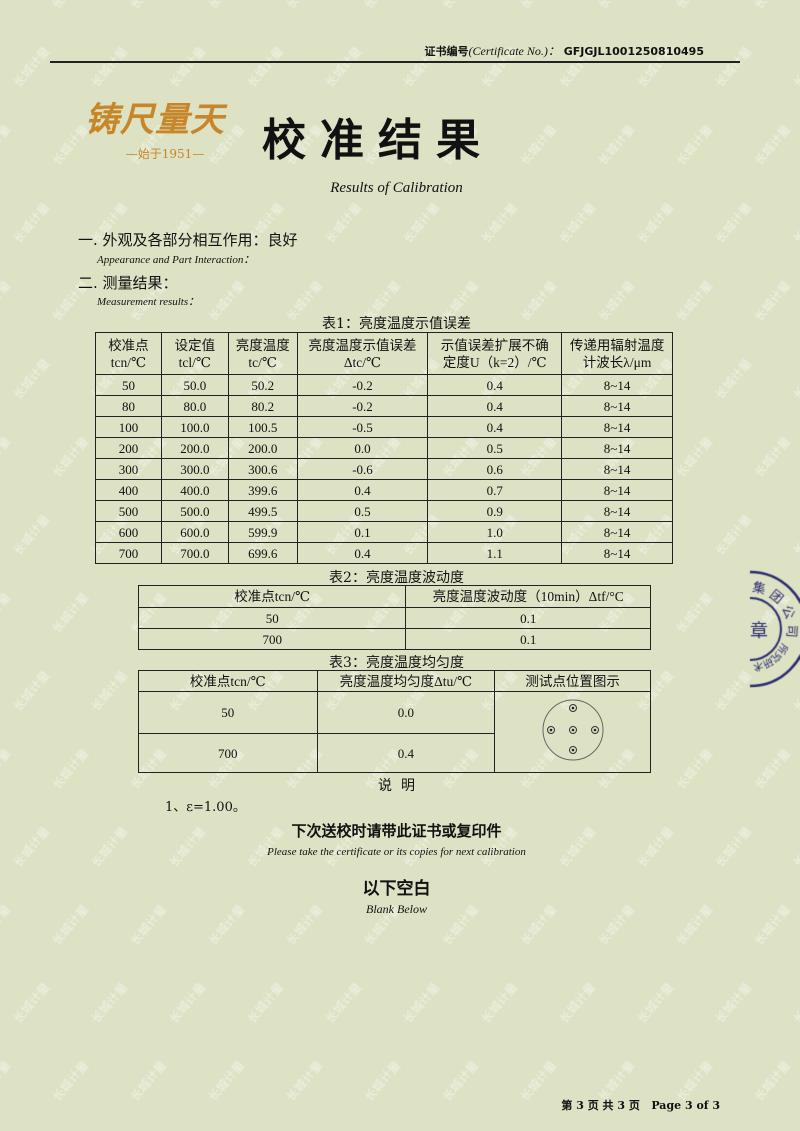  Describe the element at coordinates (495, 511) in the screenshot. I see `table1-cell: 0.9` at that location.